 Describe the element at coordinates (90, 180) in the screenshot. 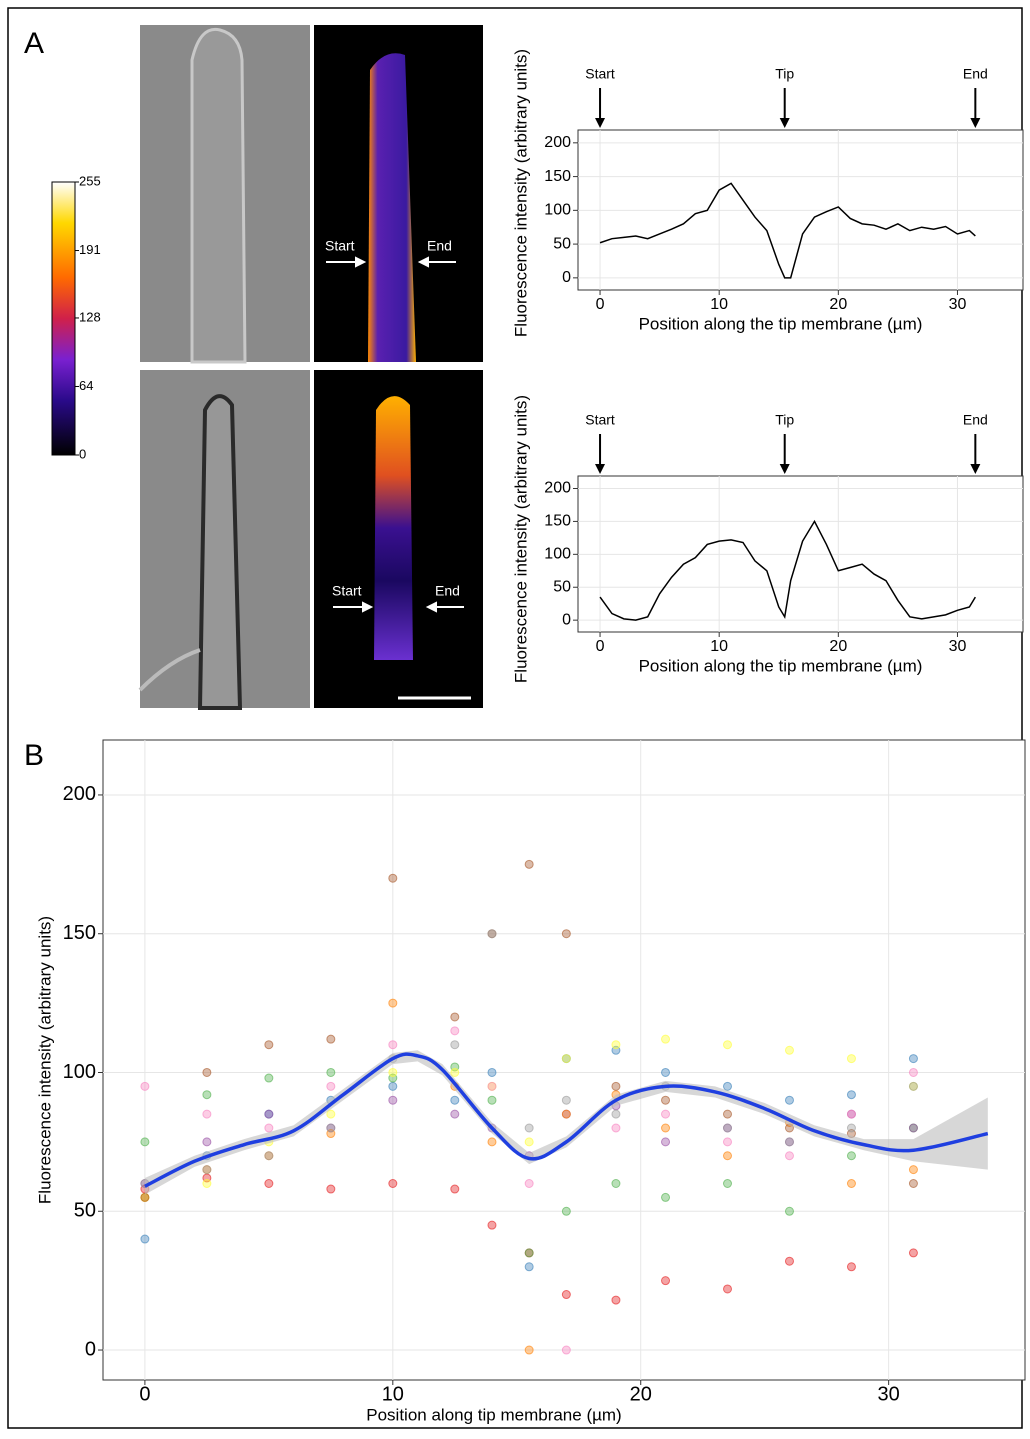

I see `colorbar-tick-label: 255` at that location.